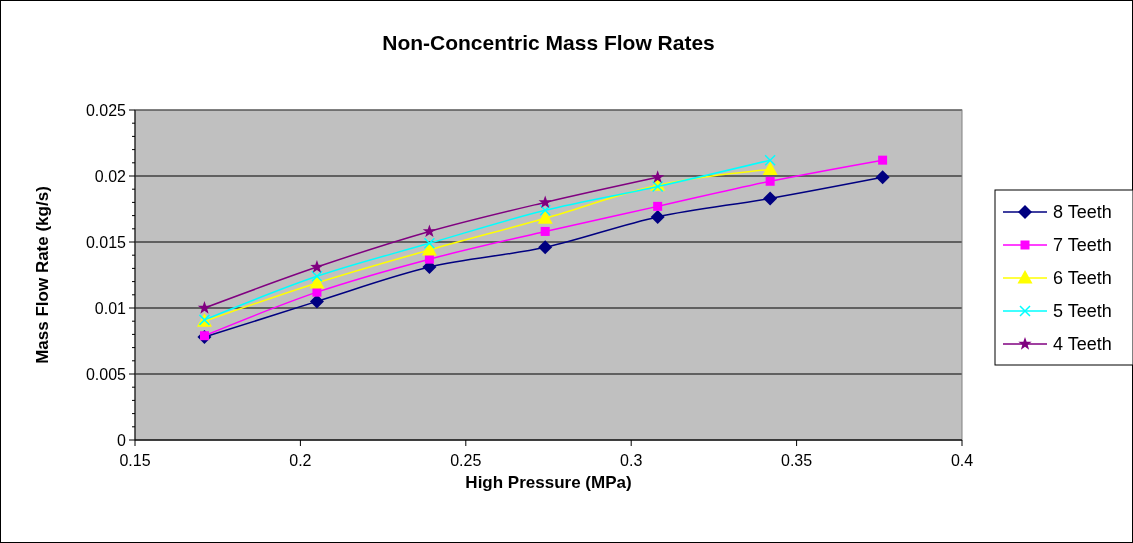 This screenshot has height=543, width=1133. Describe the element at coordinates (797, 460) in the screenshot. I see `x-tick-label: 0.35` at that location.